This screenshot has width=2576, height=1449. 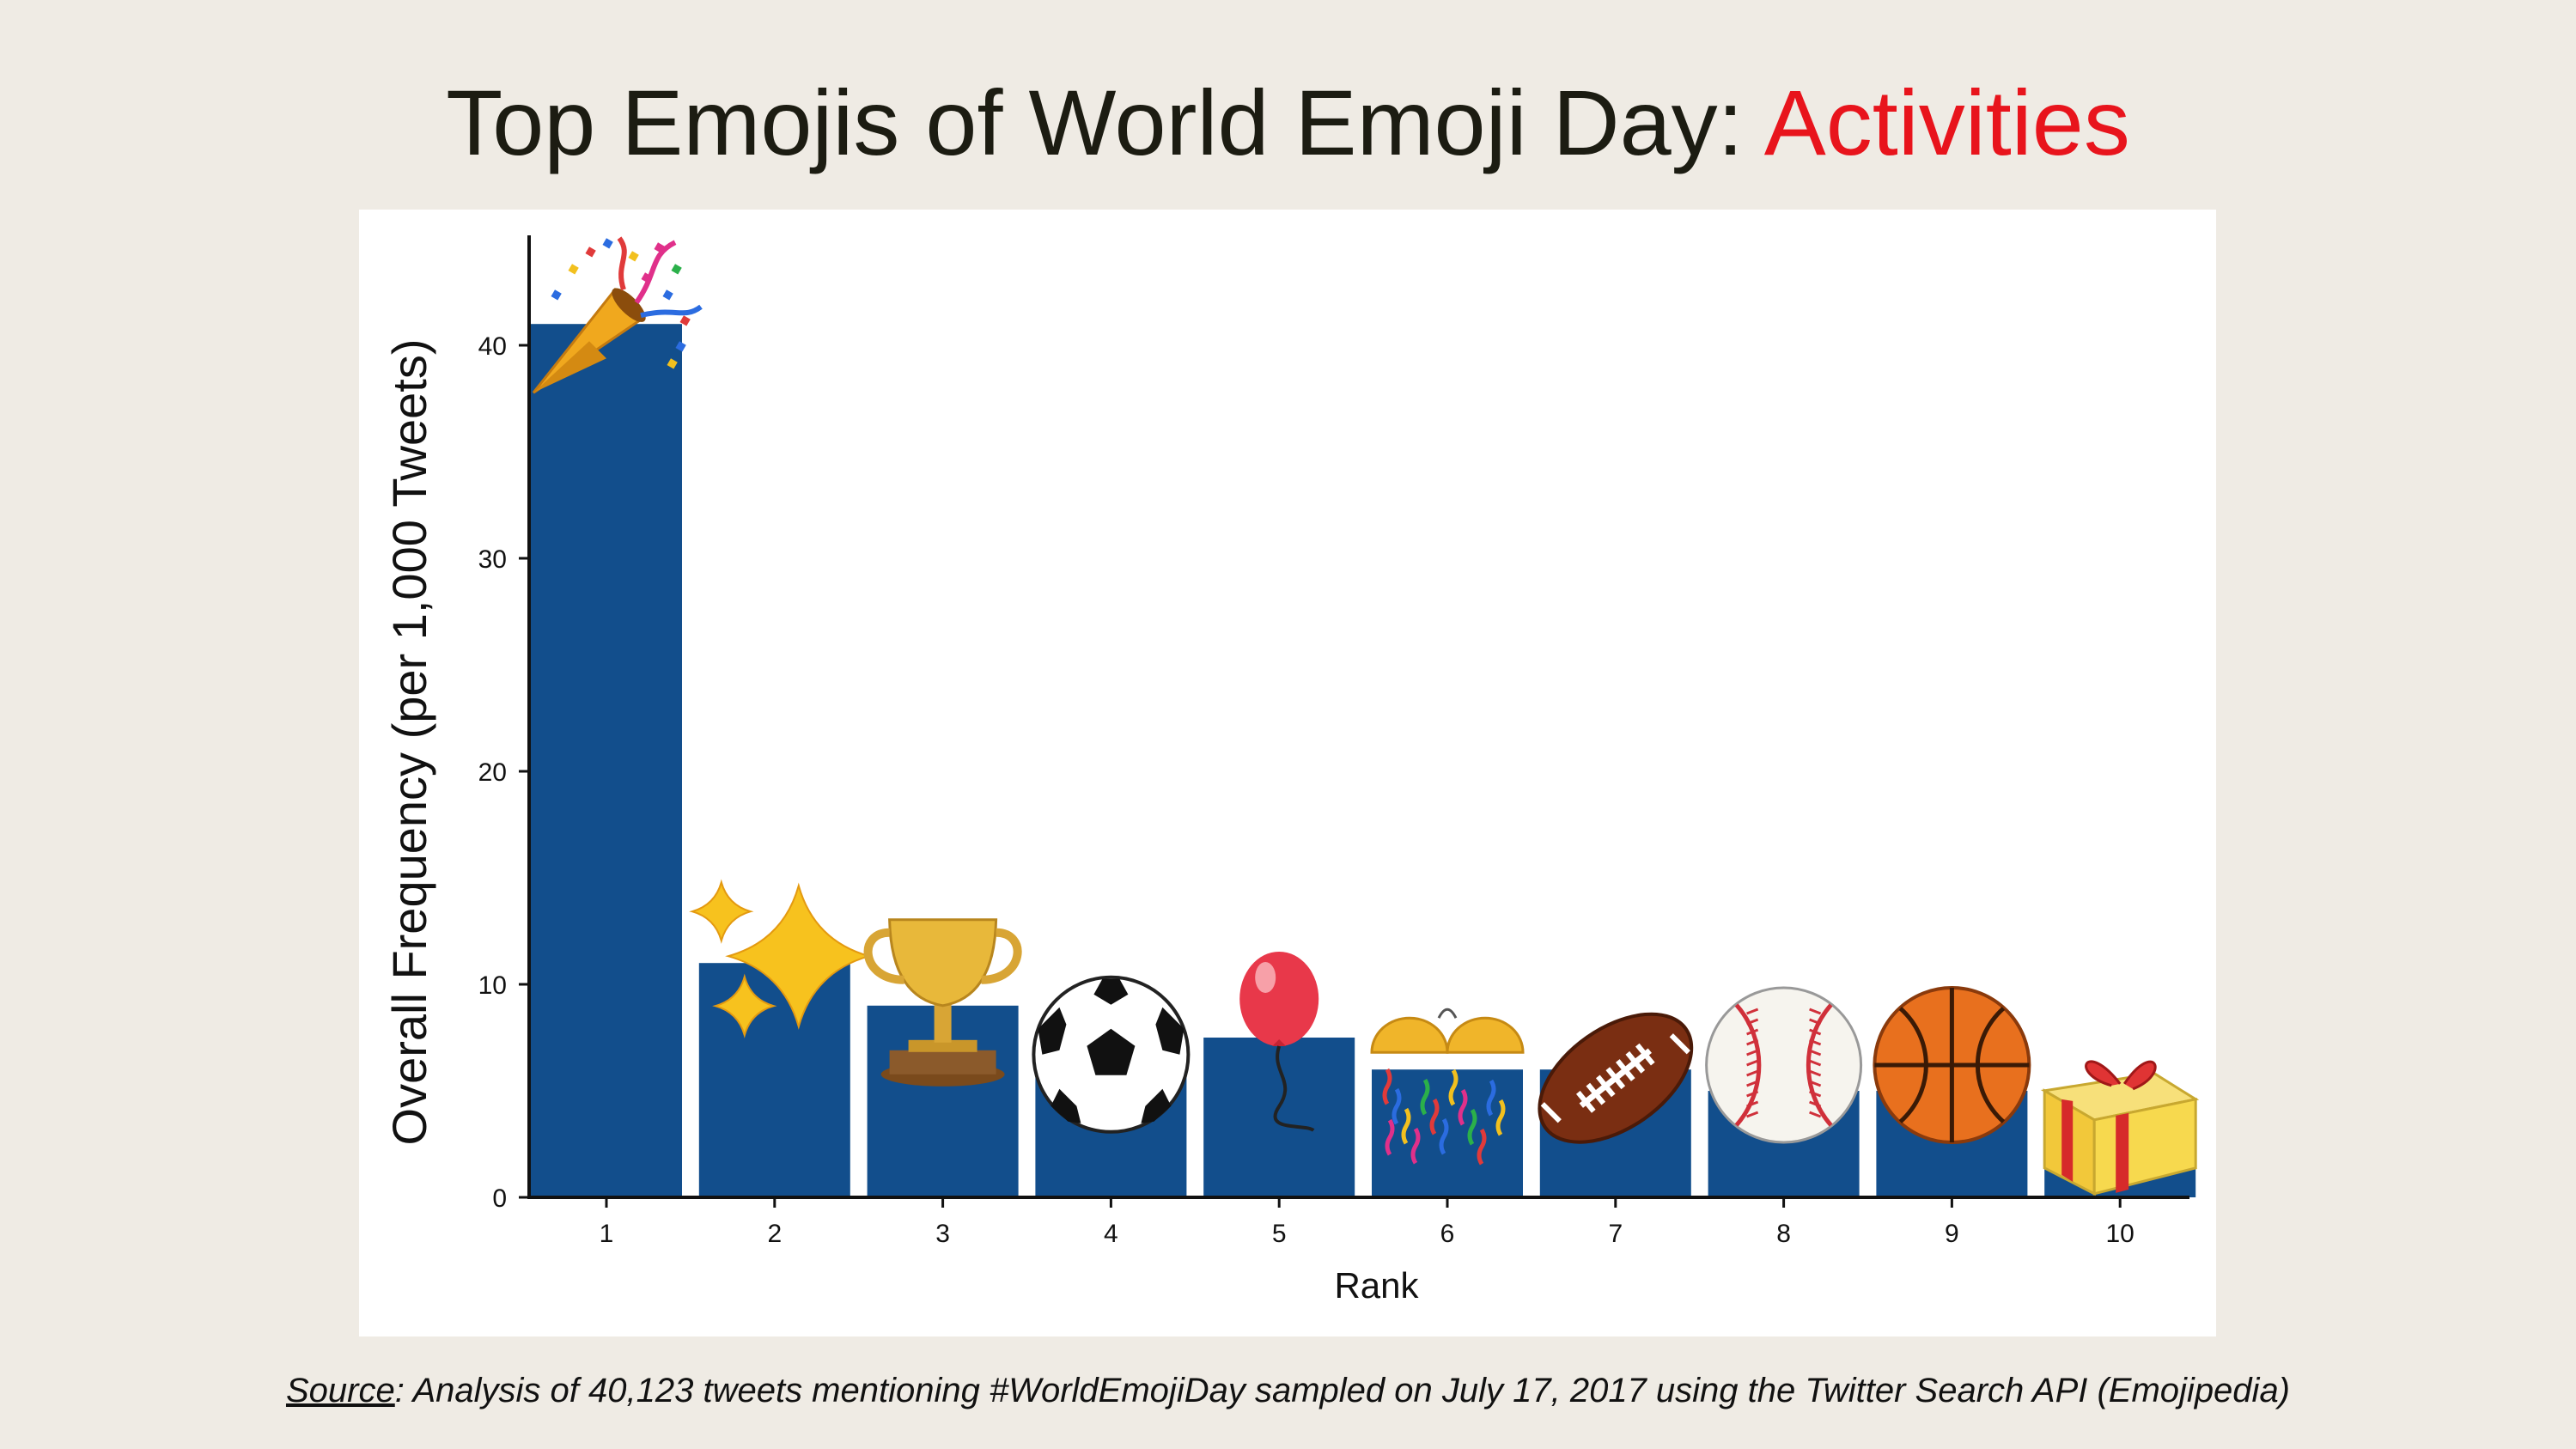 I want to click on y-tick-label-40: 40, so click(x=492, y=346).